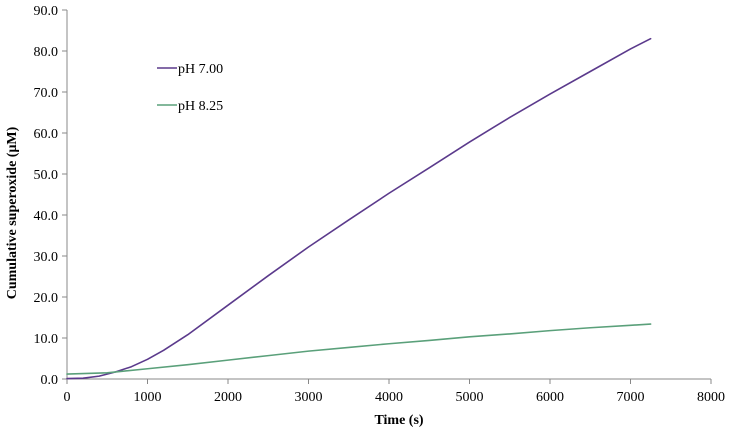 Image resolution: width=743 pixels, height=431 pixels. Describe the element at coordinates (190, 88) in the screenshot. I see `legend: pH 7.00 pH 8.25` at that location.